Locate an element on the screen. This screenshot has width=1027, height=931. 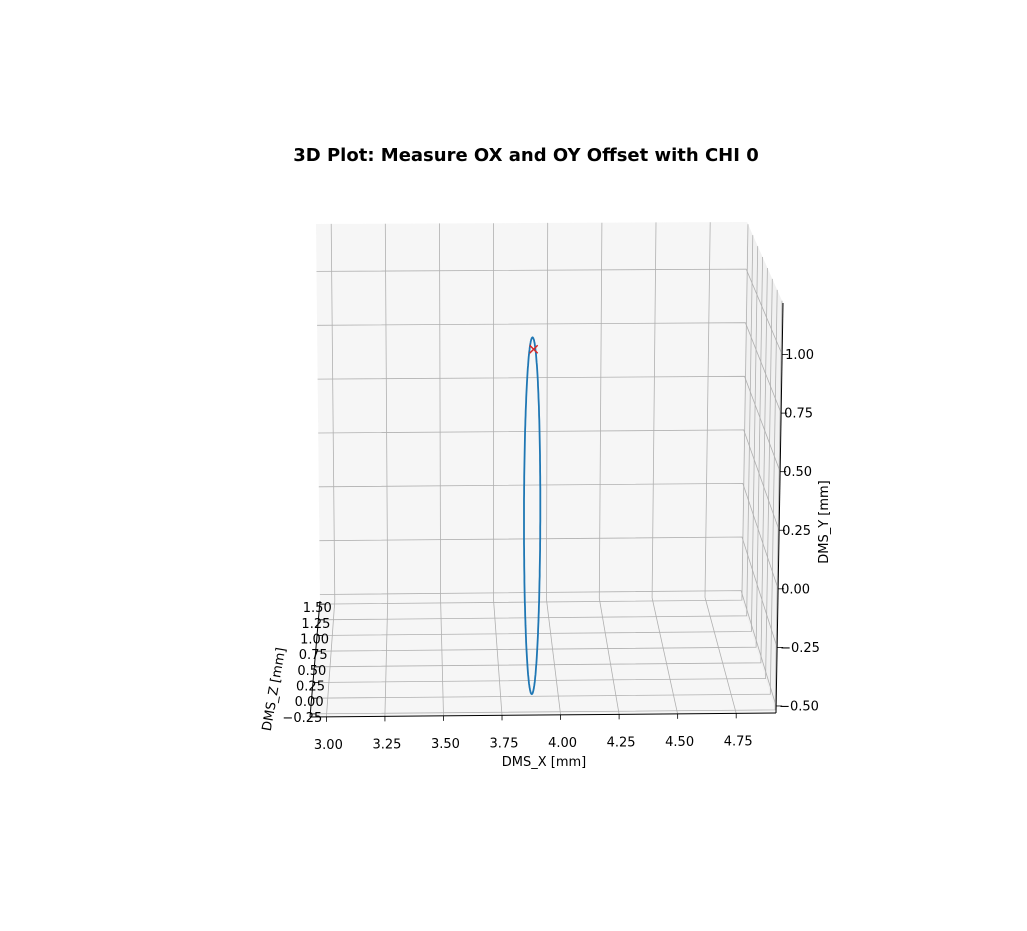
x-tick-label: 4.25 is located at coordinates (621, 742).